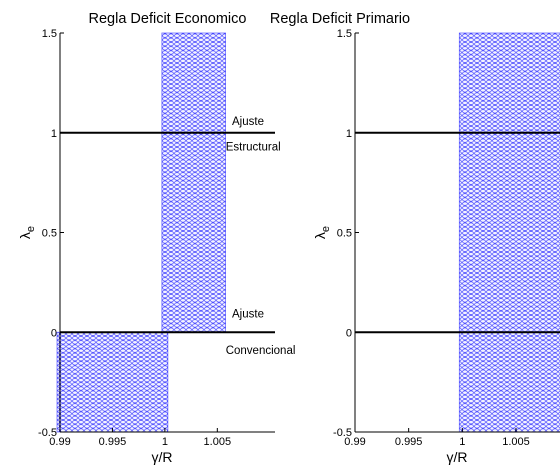  What do you see at coordinates (340, 19) in the screenshot?
I see `chart-title: Regla Deficit Primario` at bounding box center [340, 19].